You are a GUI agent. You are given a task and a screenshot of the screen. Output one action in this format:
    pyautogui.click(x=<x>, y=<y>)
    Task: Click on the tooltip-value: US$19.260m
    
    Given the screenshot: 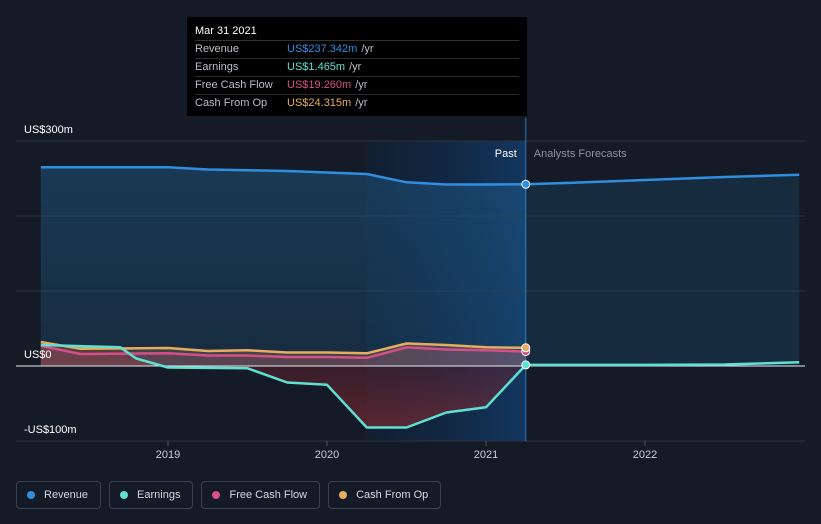 What is the action you would take?
    pyautogui.click(x=319, y=85)
    